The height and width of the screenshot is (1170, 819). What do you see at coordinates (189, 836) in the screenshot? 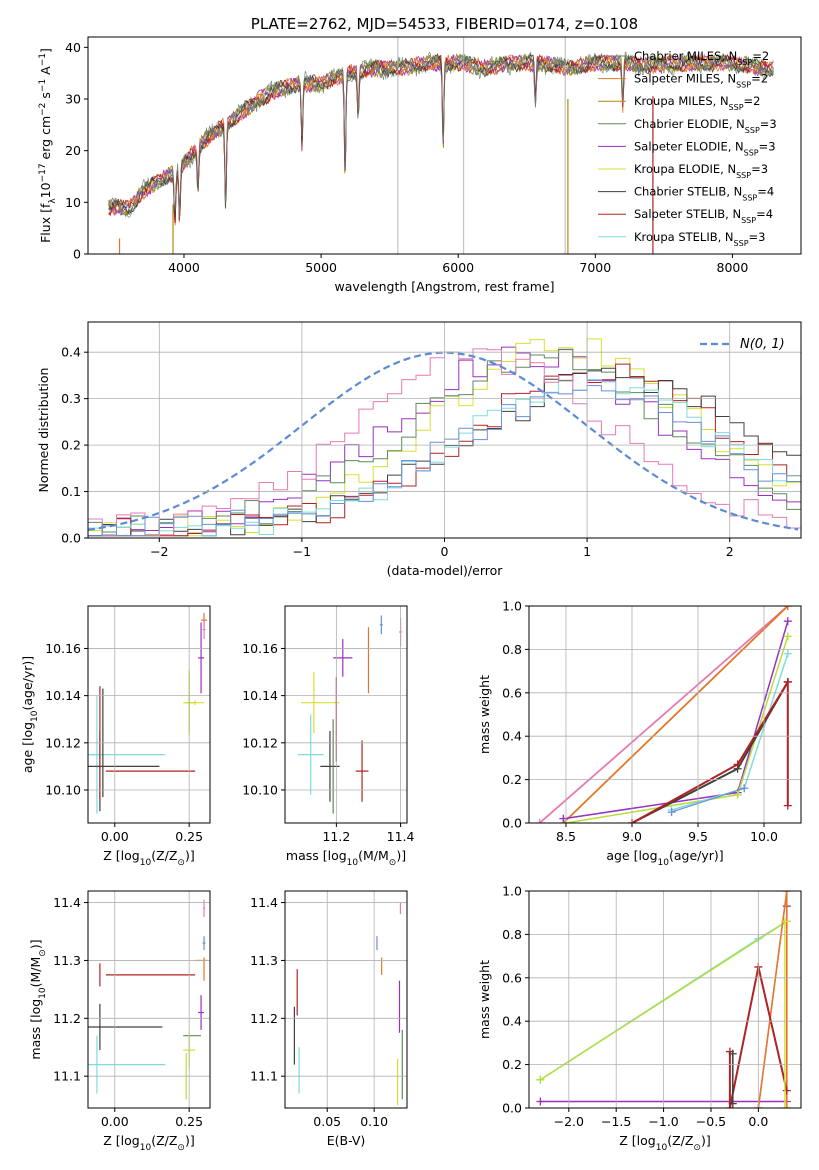
I see `x-tick-label: 0.25` at bounding box center [189, 836].